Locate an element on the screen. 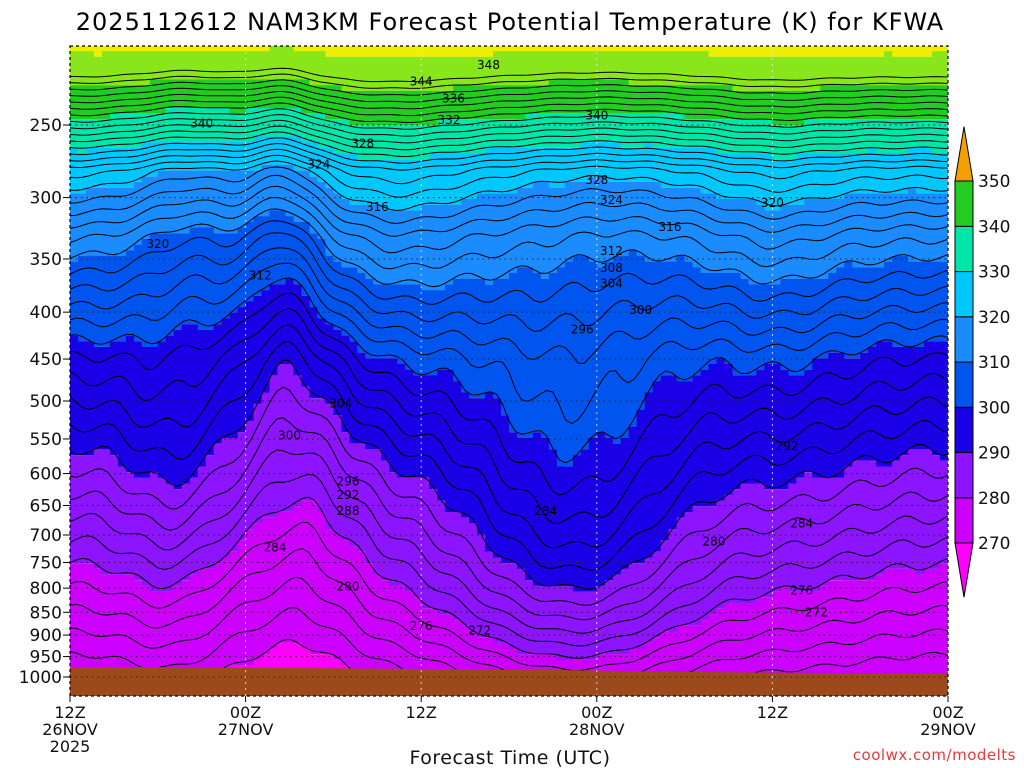 Image resolution: width=1024 pixels, height=768 pixels. colorbar: 270 280 290 300 310 320 330 340 350 is located at coordinates (982, 362).